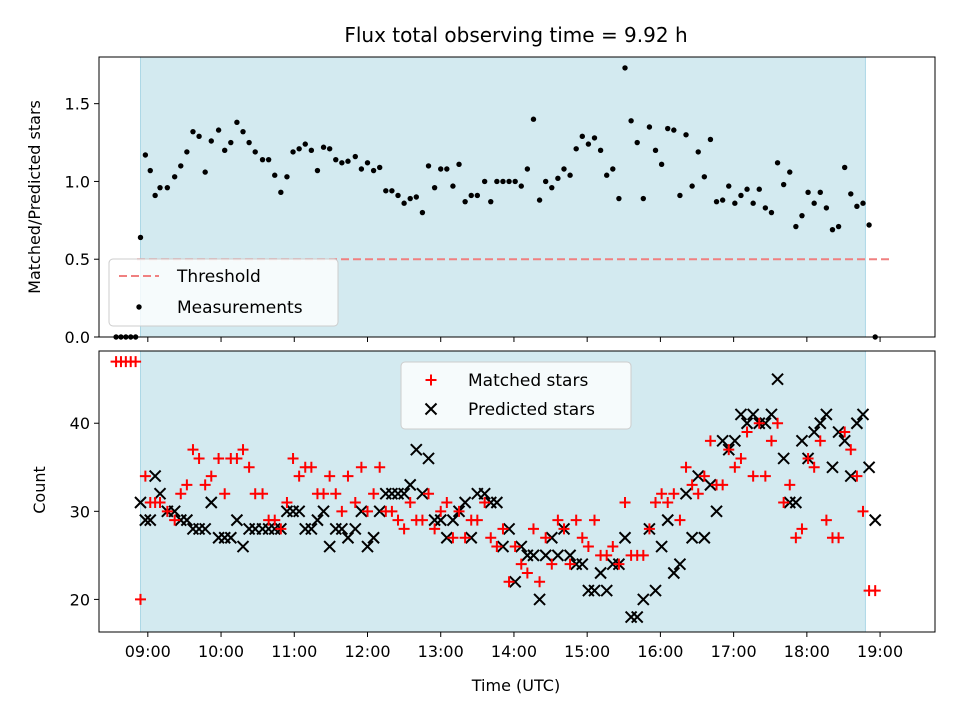 The width and height of the screenshot is (960, 720). Describe the element at coordinates (431, 380) in the screenshot. I see `legend-matched-swatch` at that location.